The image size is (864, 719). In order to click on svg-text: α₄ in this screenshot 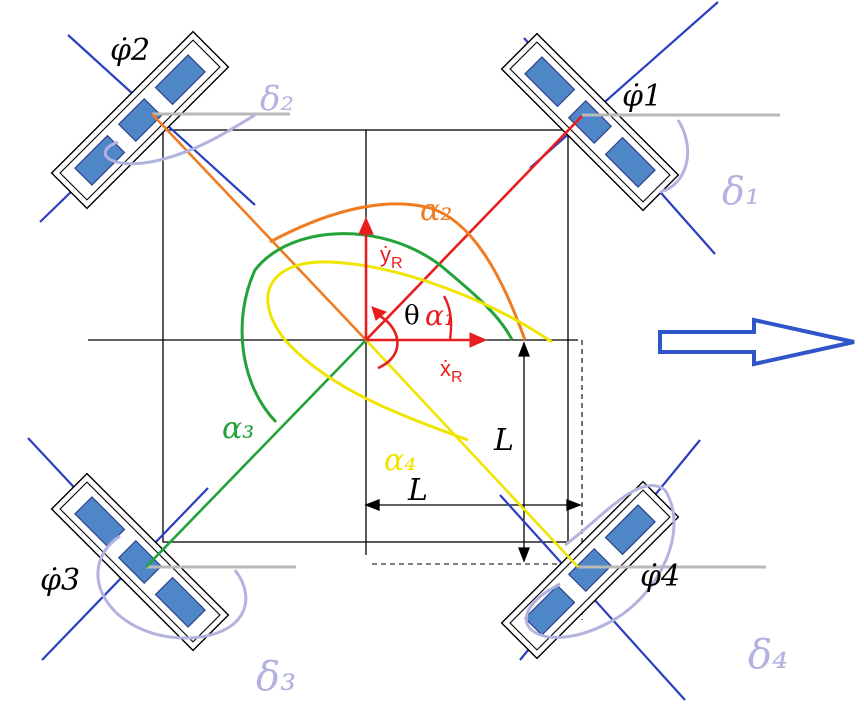, I will do `click(400, 460)`.